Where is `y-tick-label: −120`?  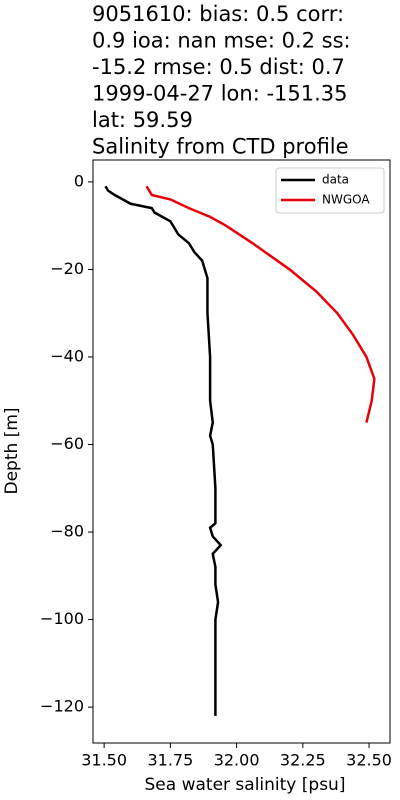 y-tick-label: −120 is located at coordinates (62, 706).